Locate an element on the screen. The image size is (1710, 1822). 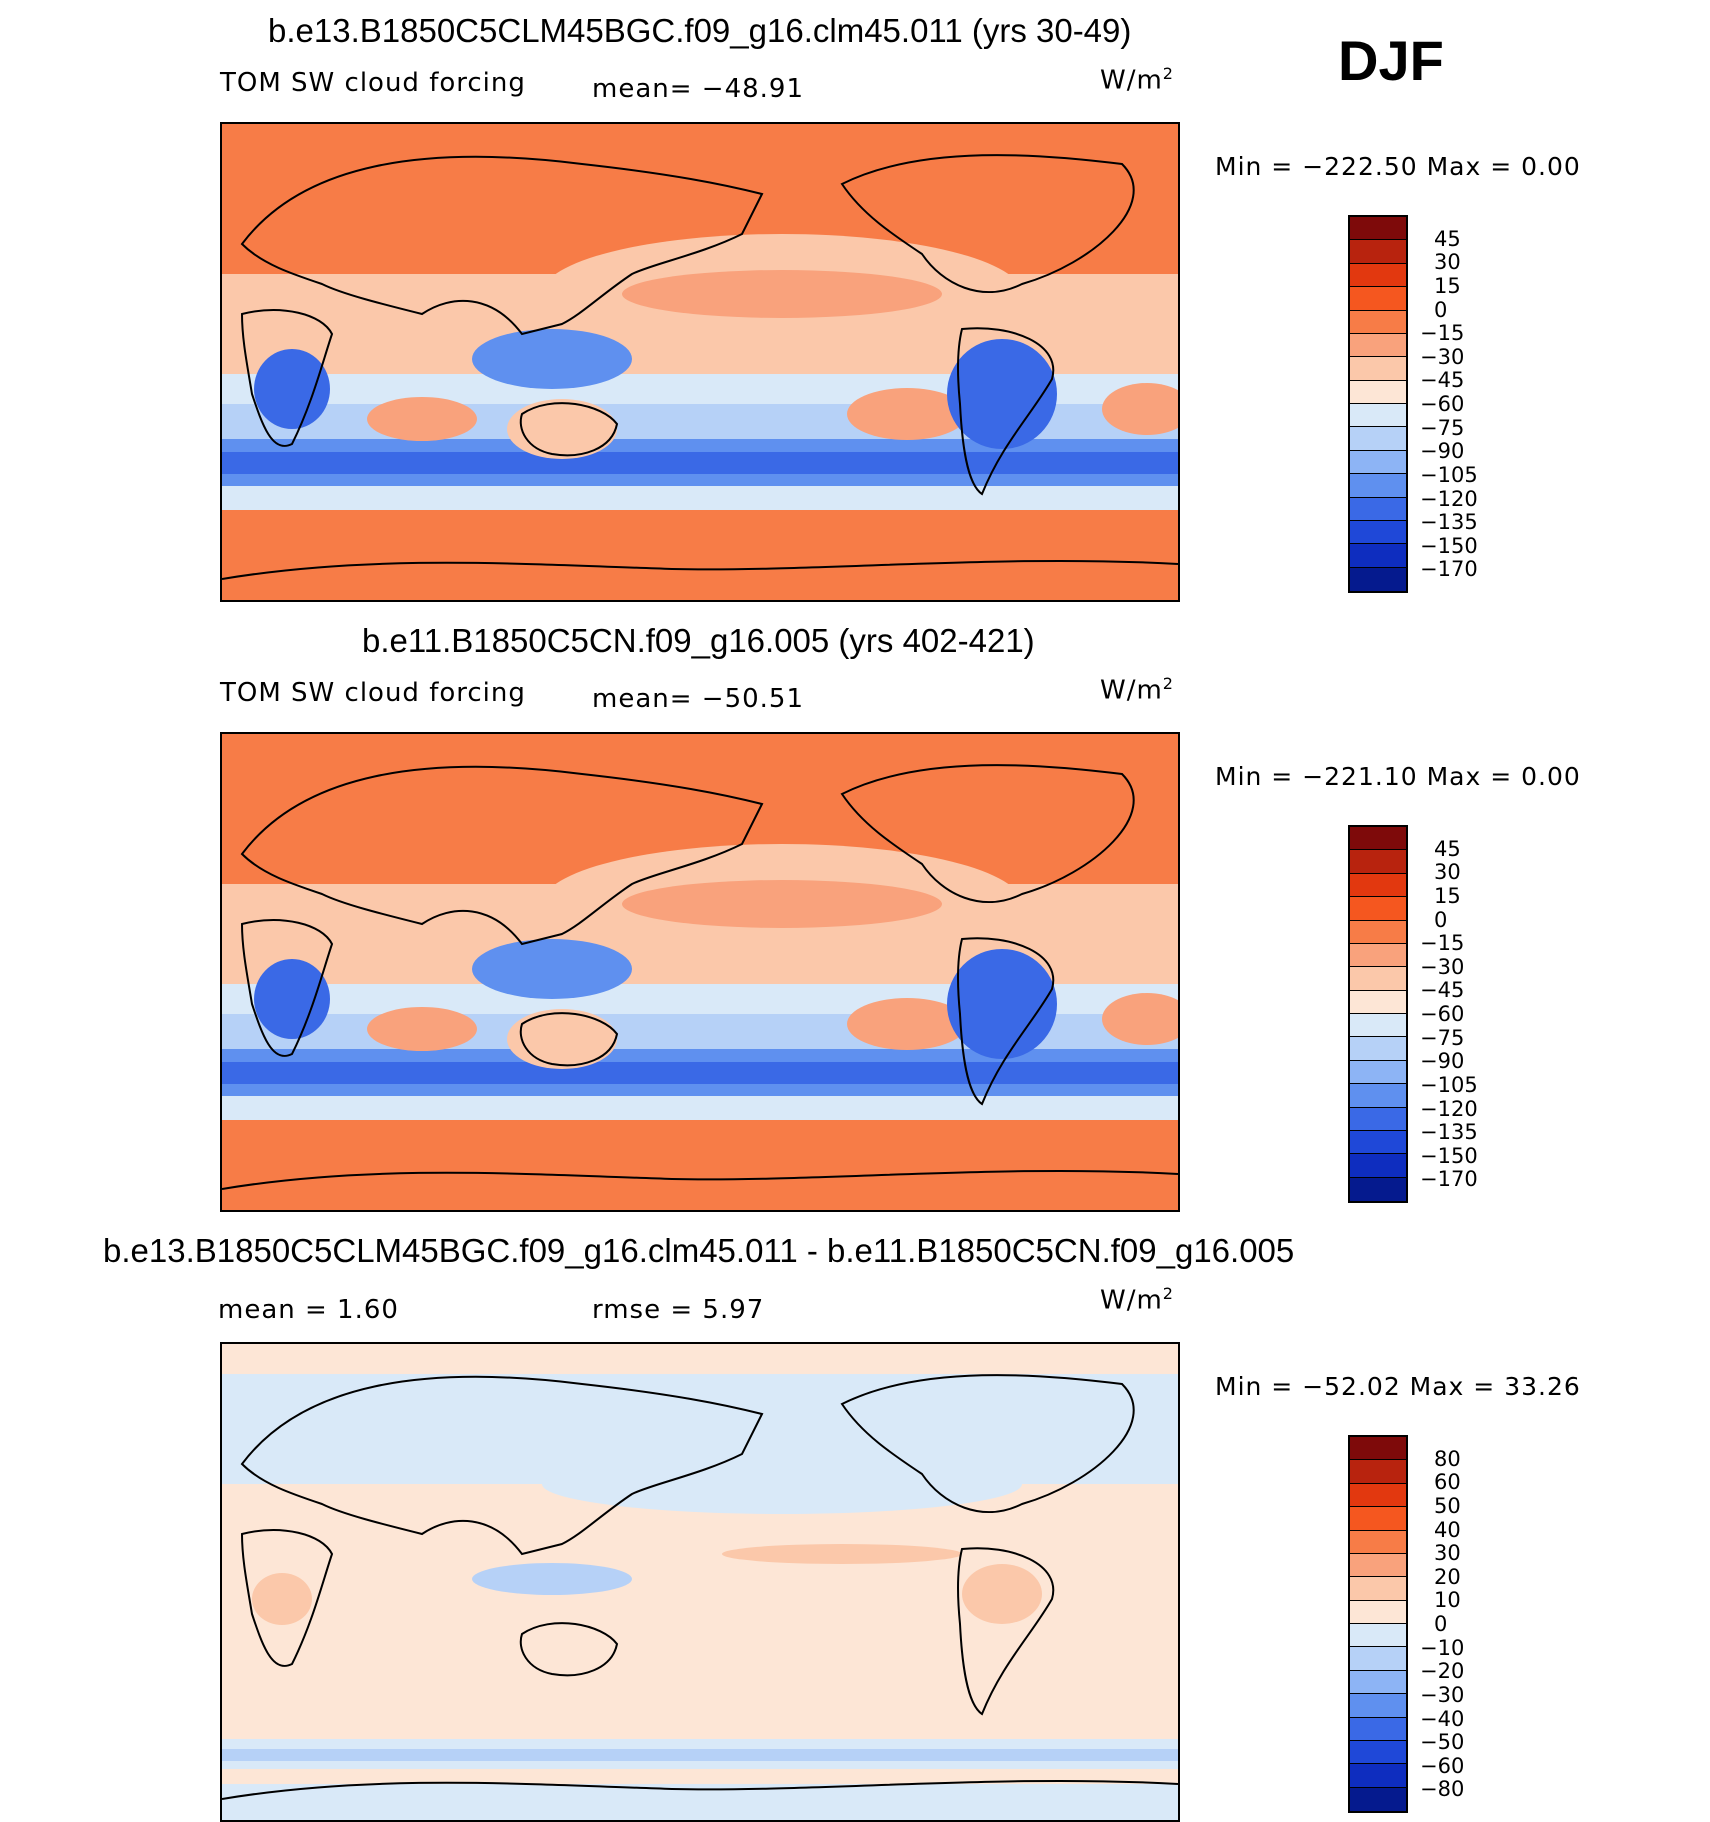
amazon-positive is located at coordinates (1002, 1594).